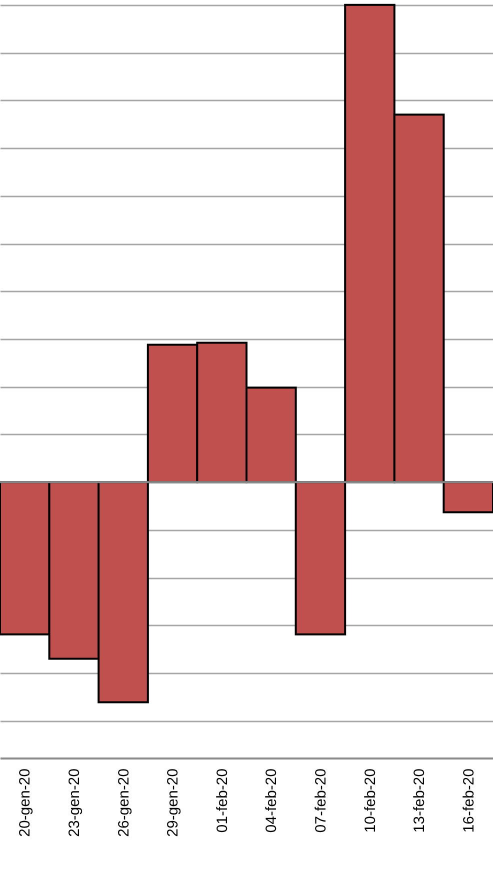 This screenshot has height=869, width=493. Describe the element at coordinates (370, 800) in the screenshot. I see `x-tick-label: 10-feb-20` at that location.